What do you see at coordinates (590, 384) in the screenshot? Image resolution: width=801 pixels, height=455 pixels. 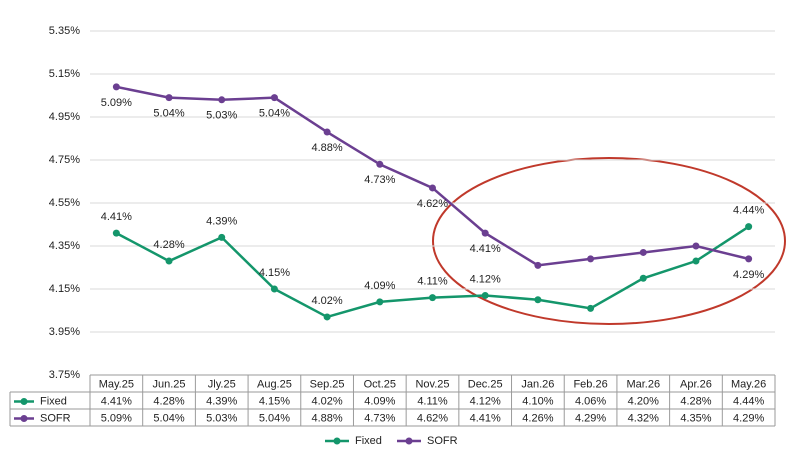 I see `table-header: Feb.26` at bounding box center [590, 384].